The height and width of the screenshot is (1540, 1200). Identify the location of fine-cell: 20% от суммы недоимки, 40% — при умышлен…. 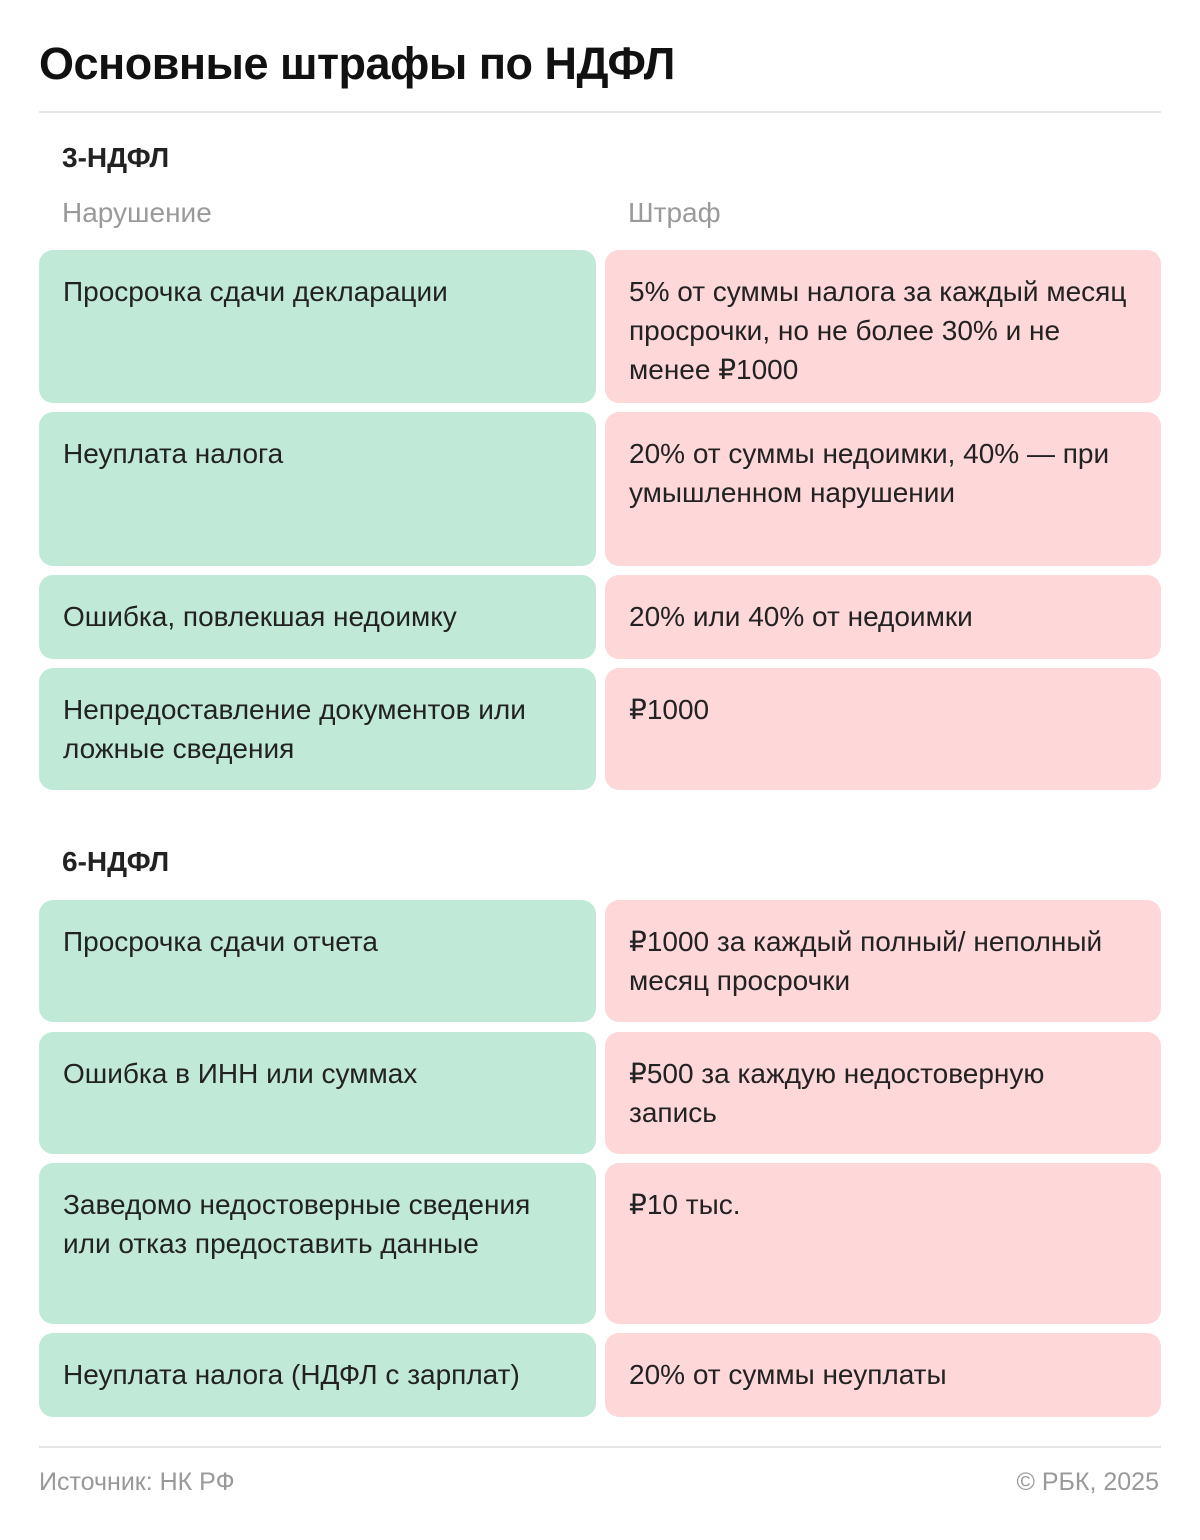
(883, 489).